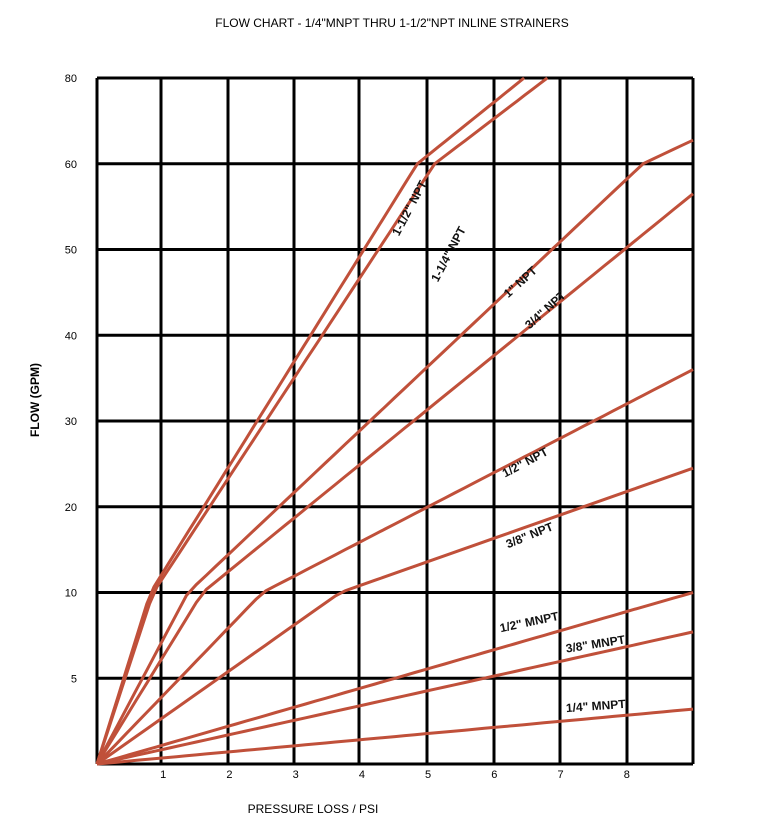 Image resolution: width=760 pixels, height=839 pixels. Describe the element at coordinates (313, 809) in the screenshot. I see `x-axis-title: PRESSURE LOSS / PSI` at that location.